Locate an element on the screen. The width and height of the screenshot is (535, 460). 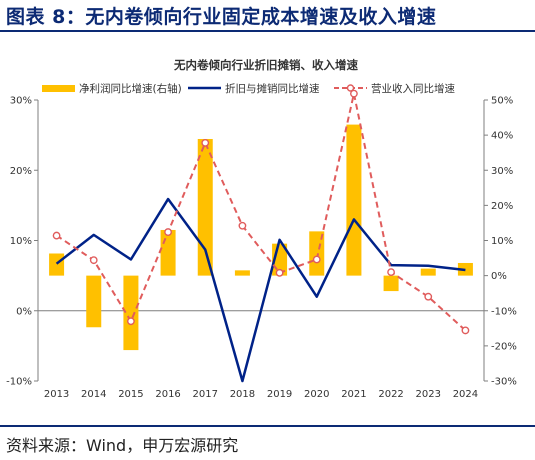
x-tick-label: 2021 is located at coordinates (353, 394).